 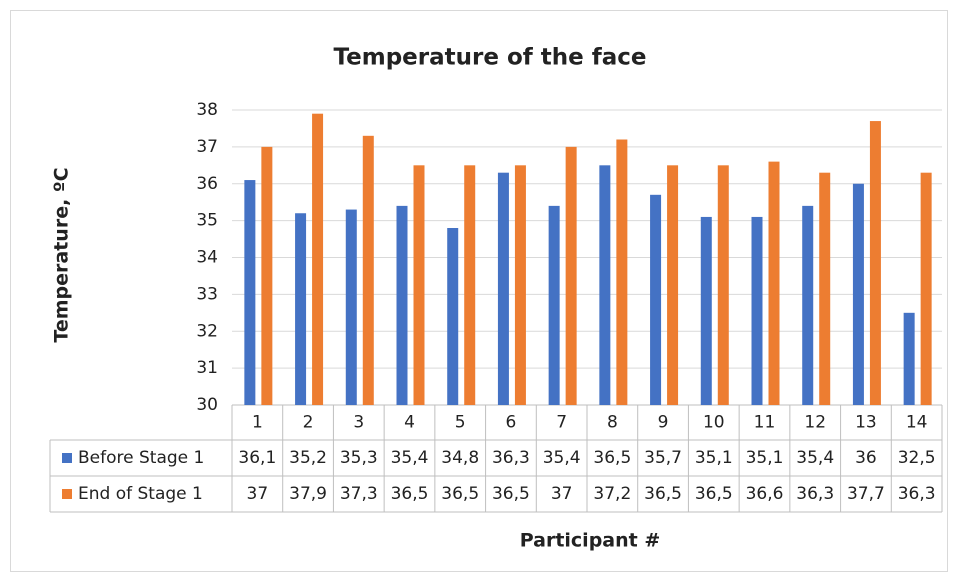 What do you see at coordinates (917, 423) in the screenshot?
I see `x-tick-label: 14` at bounding box center [917, 423].